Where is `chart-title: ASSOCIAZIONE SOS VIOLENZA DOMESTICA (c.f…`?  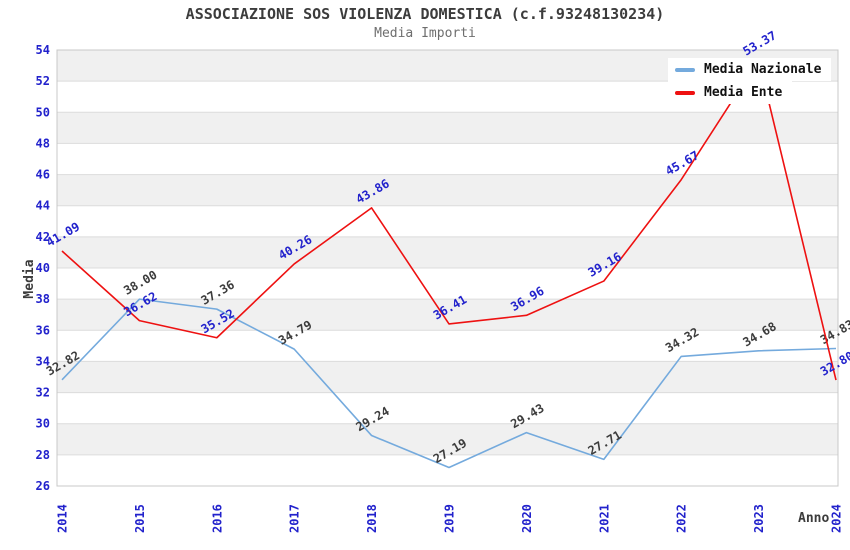
chart-title: ASSOCIAZIONE SOS VIOLENZA DOMESTICA (c.f… is located at coordinates (425, 14).